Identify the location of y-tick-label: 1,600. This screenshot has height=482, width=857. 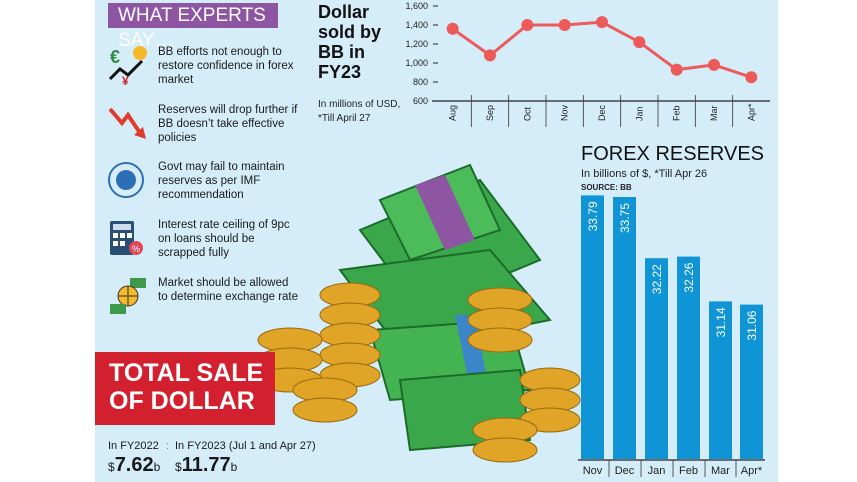
(416, 6).